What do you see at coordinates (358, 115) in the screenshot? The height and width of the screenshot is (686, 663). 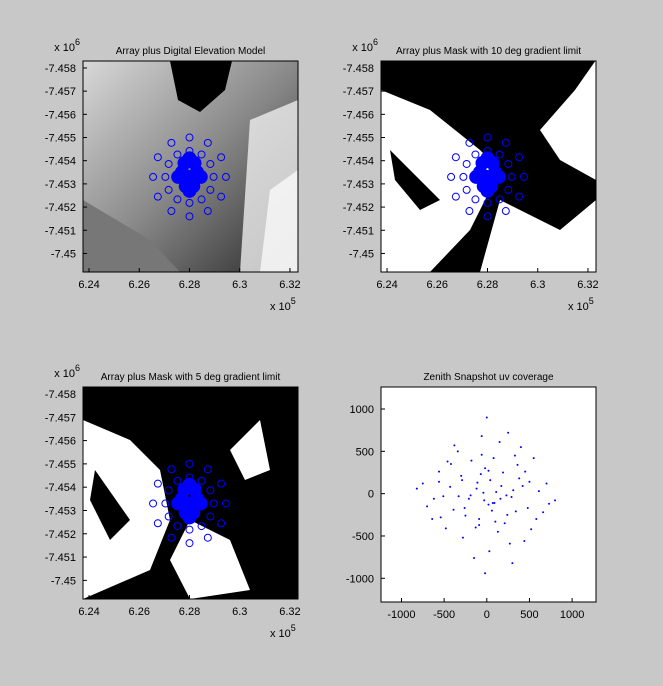 I see `y-tick-label: -7.456` at bounding box center [358, 115].